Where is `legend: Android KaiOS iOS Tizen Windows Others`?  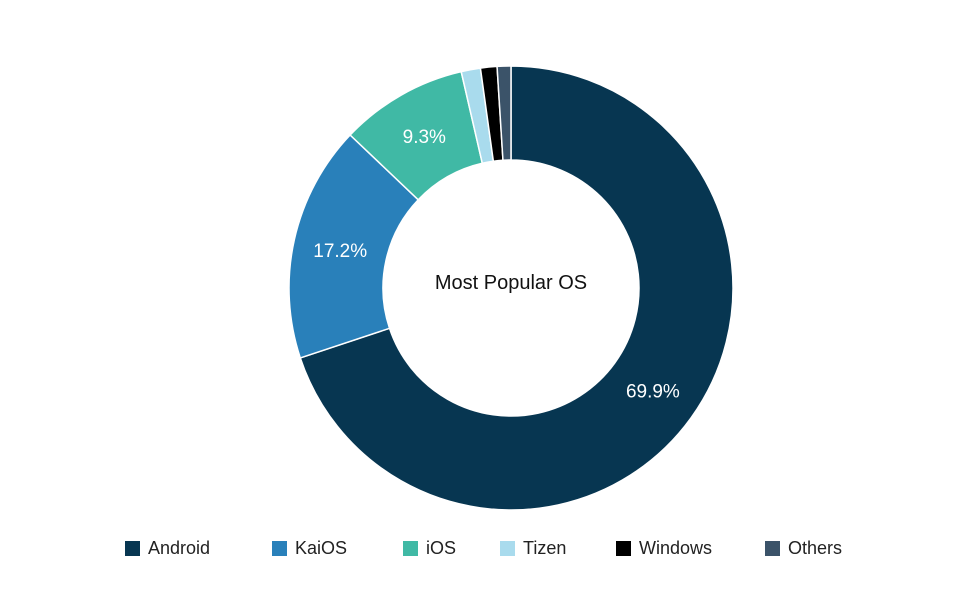
legend: Android KaiOS iOS Tizen Windows Others is located at coordinates (489, 548).